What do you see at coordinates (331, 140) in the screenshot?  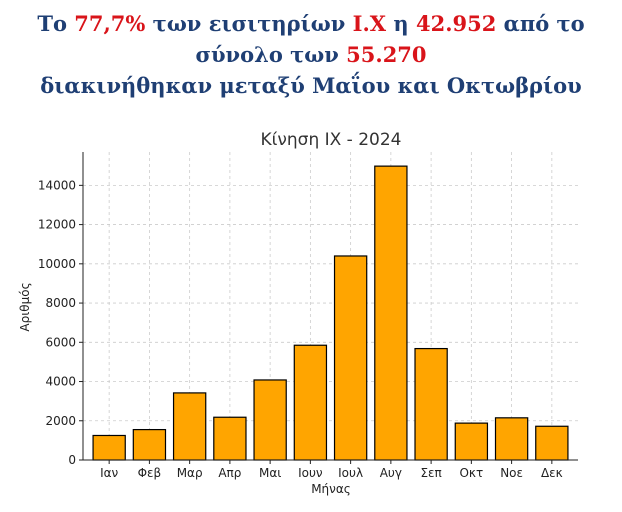 I see `chart-title: Κίνηση IX - 2024` at bounding box center [331, 140].